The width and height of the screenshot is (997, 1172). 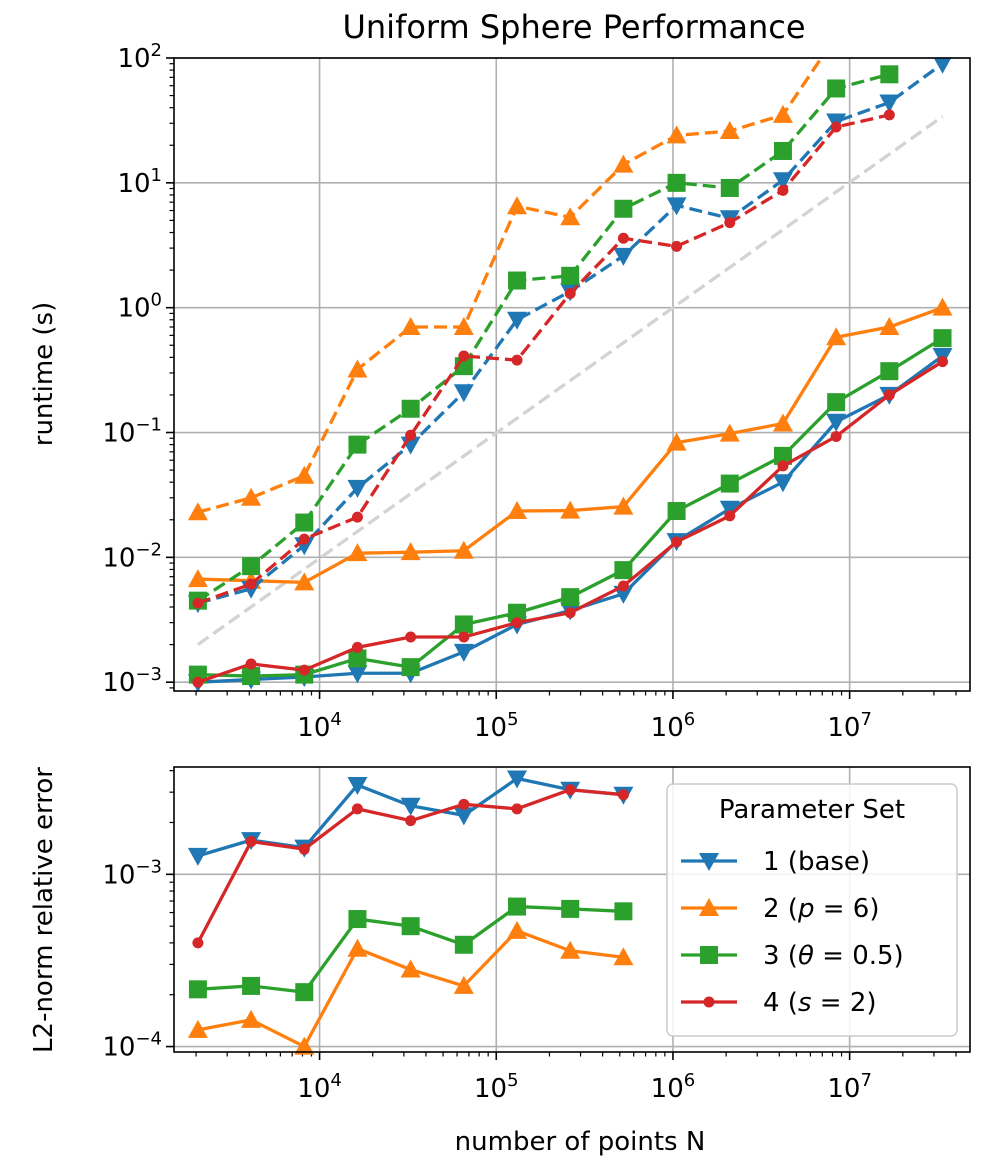 What do you see at coordinates (132, 681) in the screenshot?
I see `y-tick-label: 10⁻³` at bounding box center [132, 681].